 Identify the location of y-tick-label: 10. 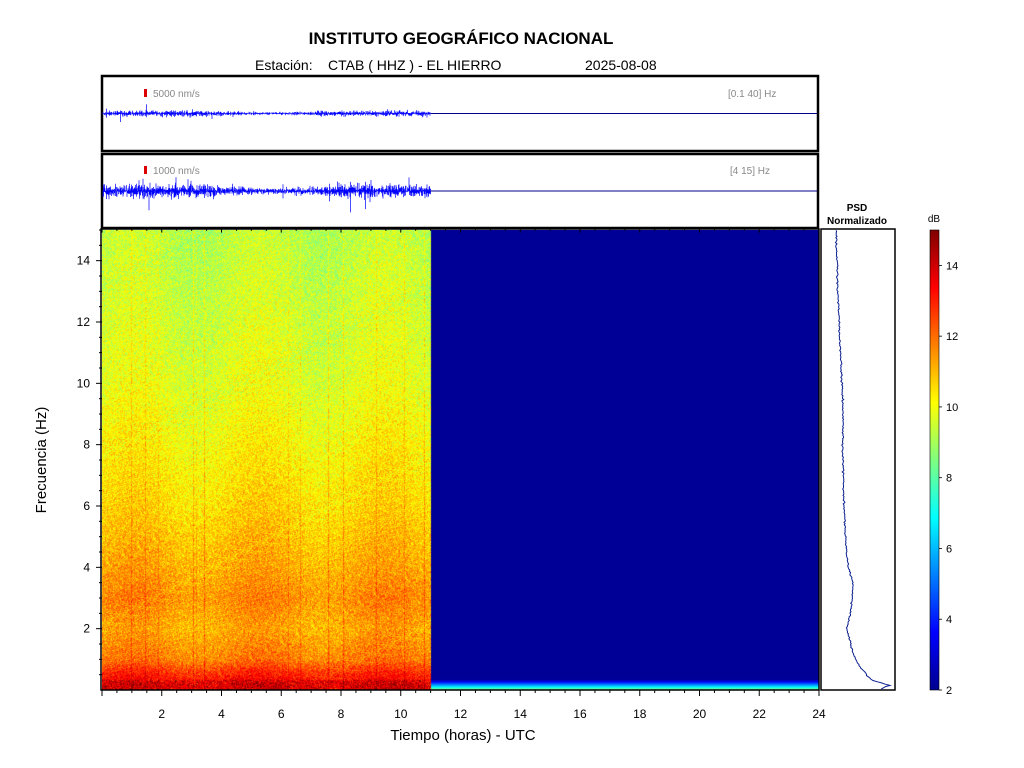
(84, 383).